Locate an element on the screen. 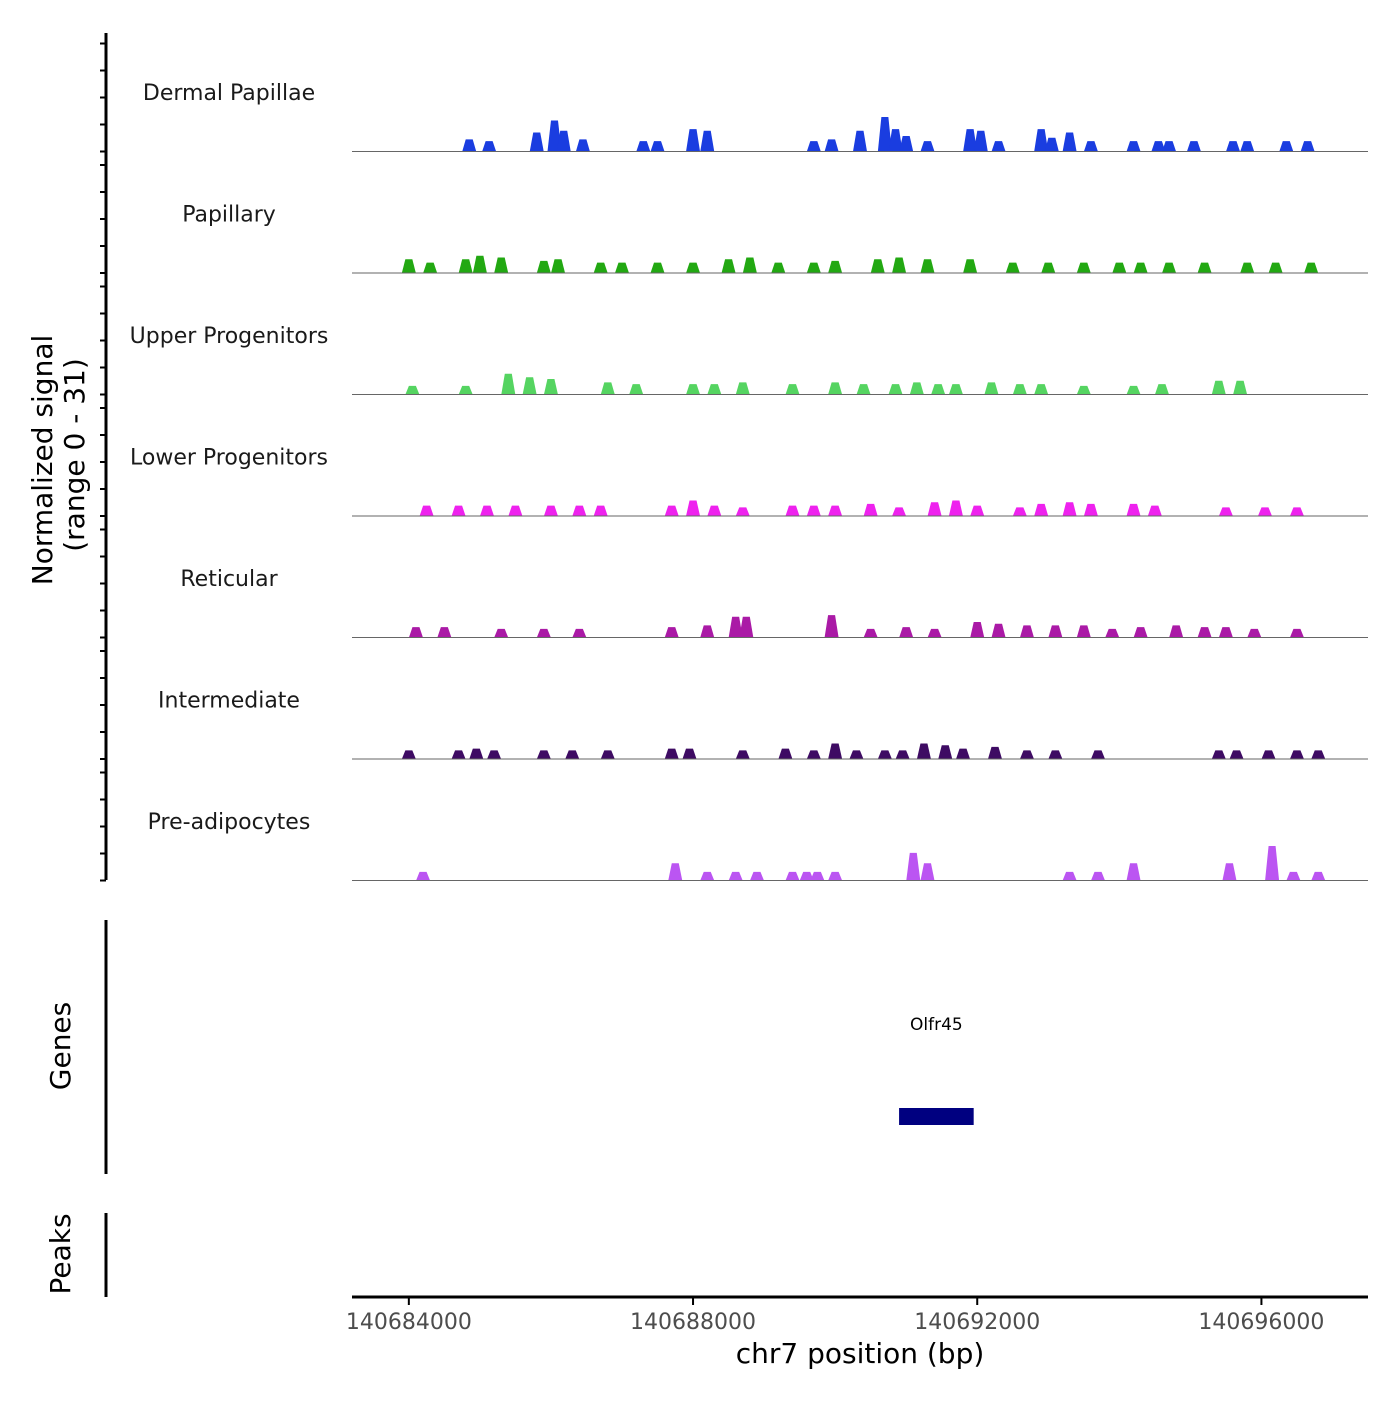  track-pre-adipocytes: Pre-adipocytes is located at coordinates (758, 845).